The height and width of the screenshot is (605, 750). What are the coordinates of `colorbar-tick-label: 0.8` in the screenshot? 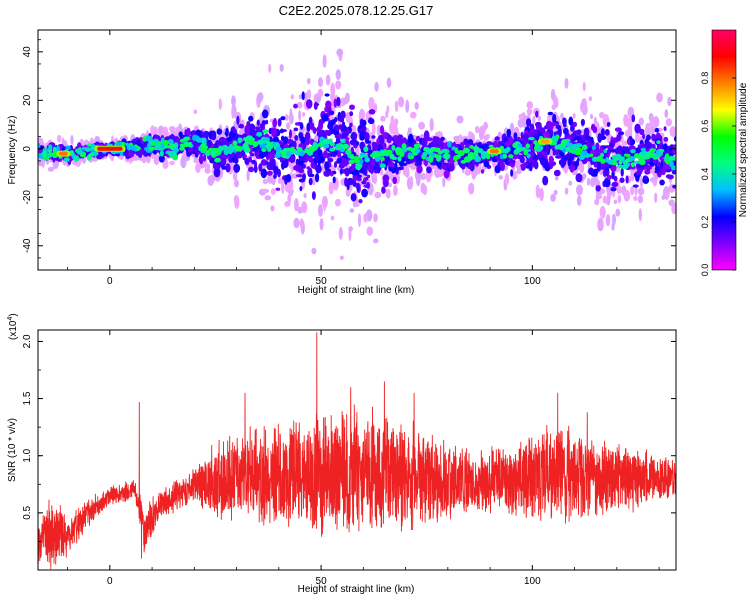 It's located at (705, 78).